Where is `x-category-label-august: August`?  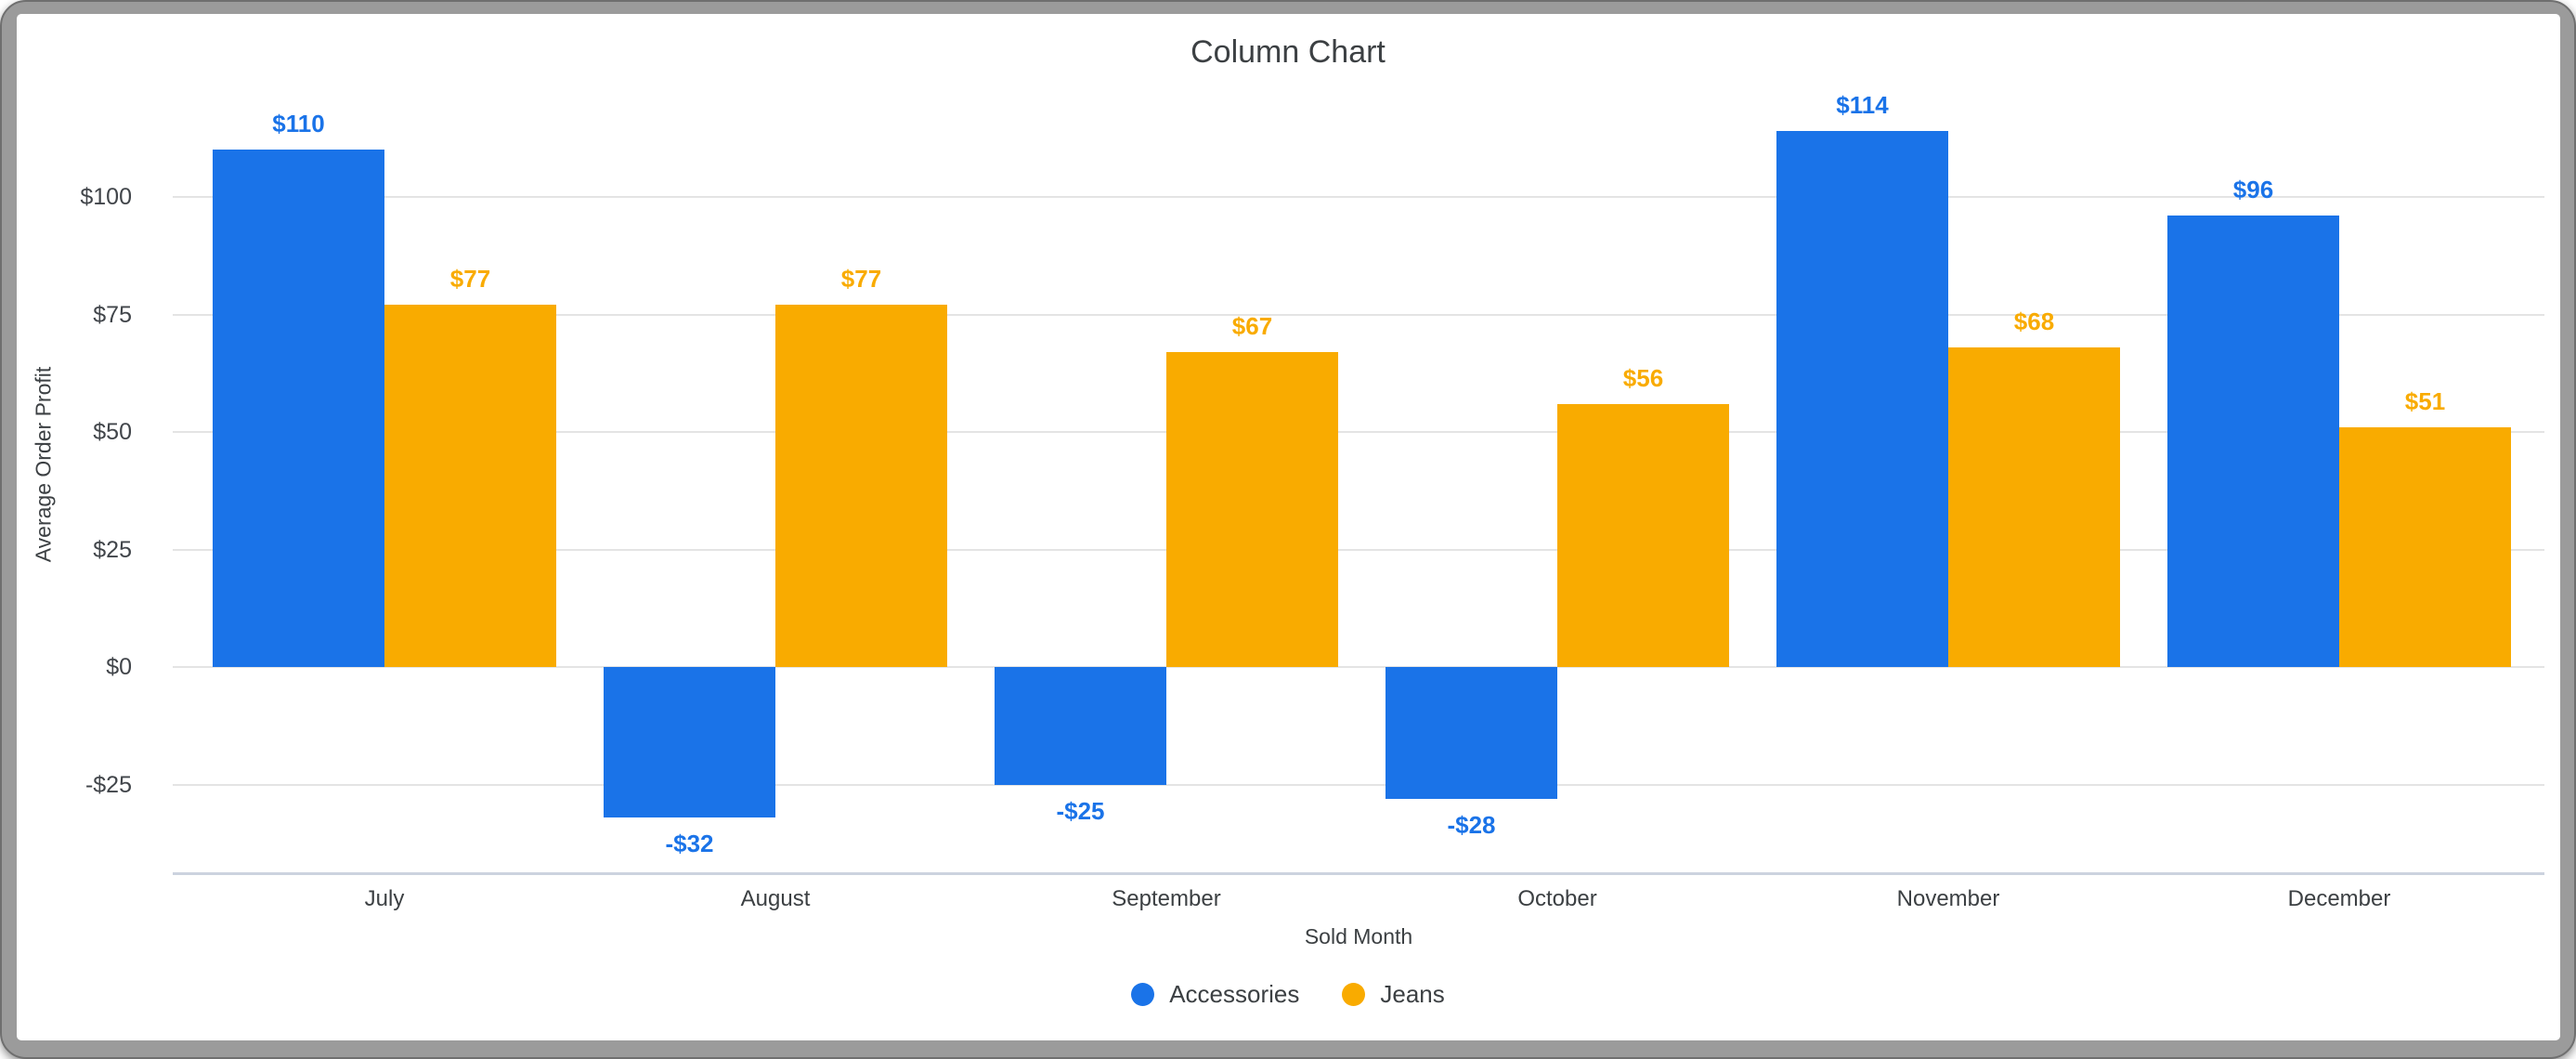
x-category-label-august: August is located at coordinates (775, 898).